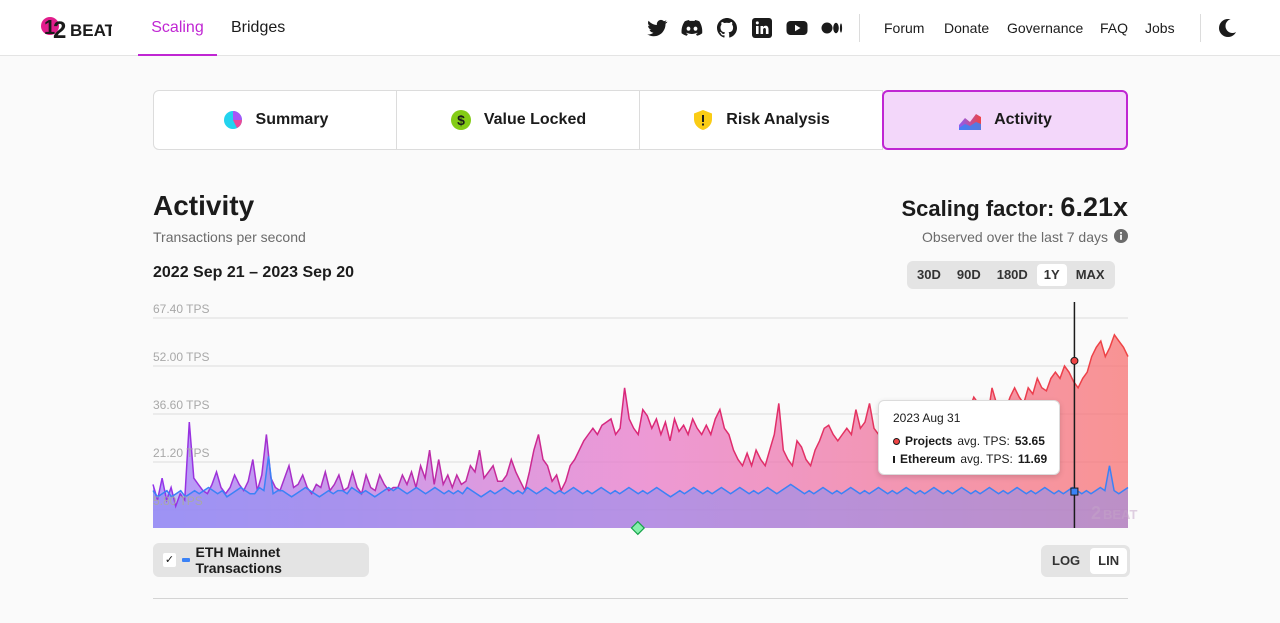 The width and height of the screenshot is (1280, 623). Describe the element at coordinates (181, 357) in the screenshot. I see `y-tick-label: 52.00 TPS` at that location.